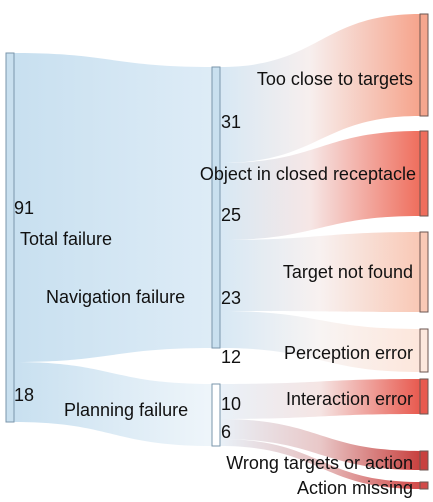 This screenshot has height=502, width=433. I want to click on flow-planning-to-interaction-error, so click(320, 399).